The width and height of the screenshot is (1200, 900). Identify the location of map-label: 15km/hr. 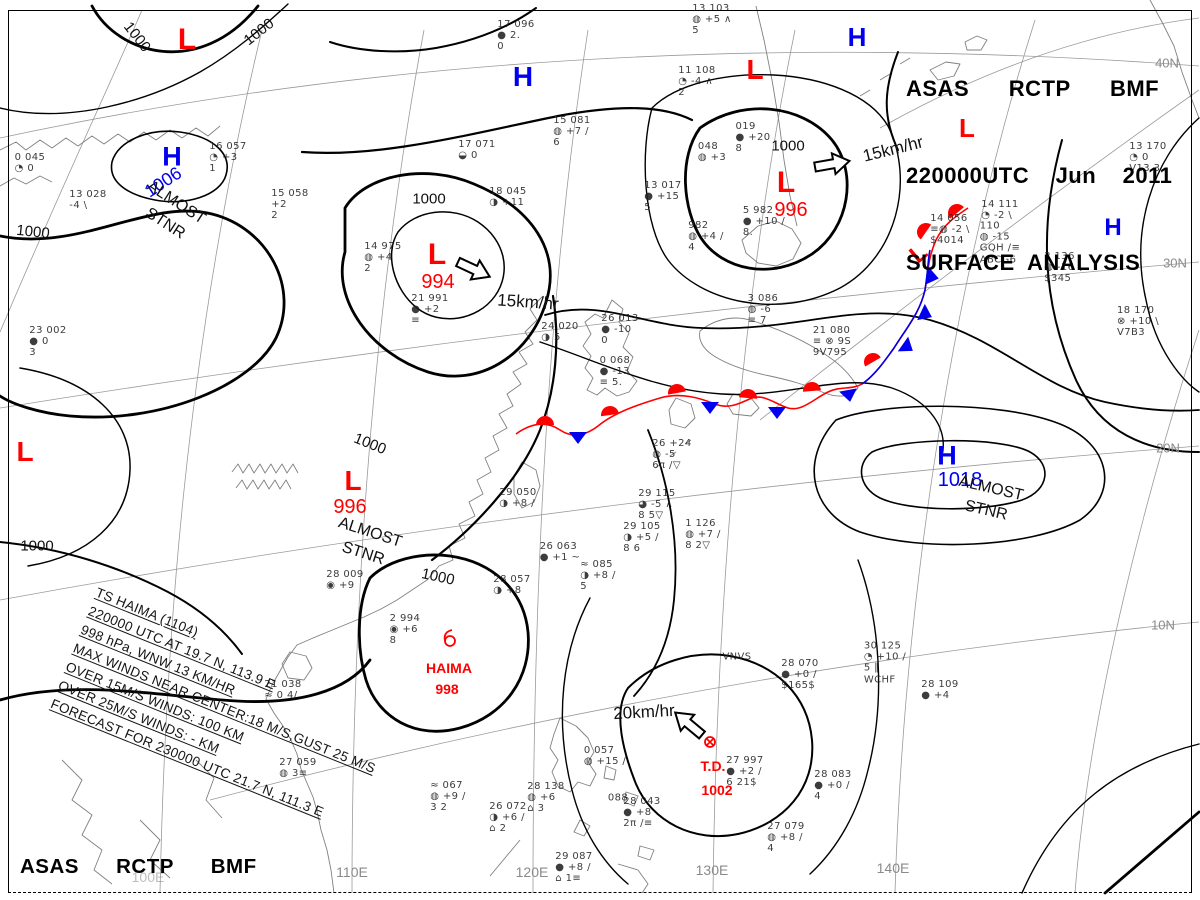
(528, 302).